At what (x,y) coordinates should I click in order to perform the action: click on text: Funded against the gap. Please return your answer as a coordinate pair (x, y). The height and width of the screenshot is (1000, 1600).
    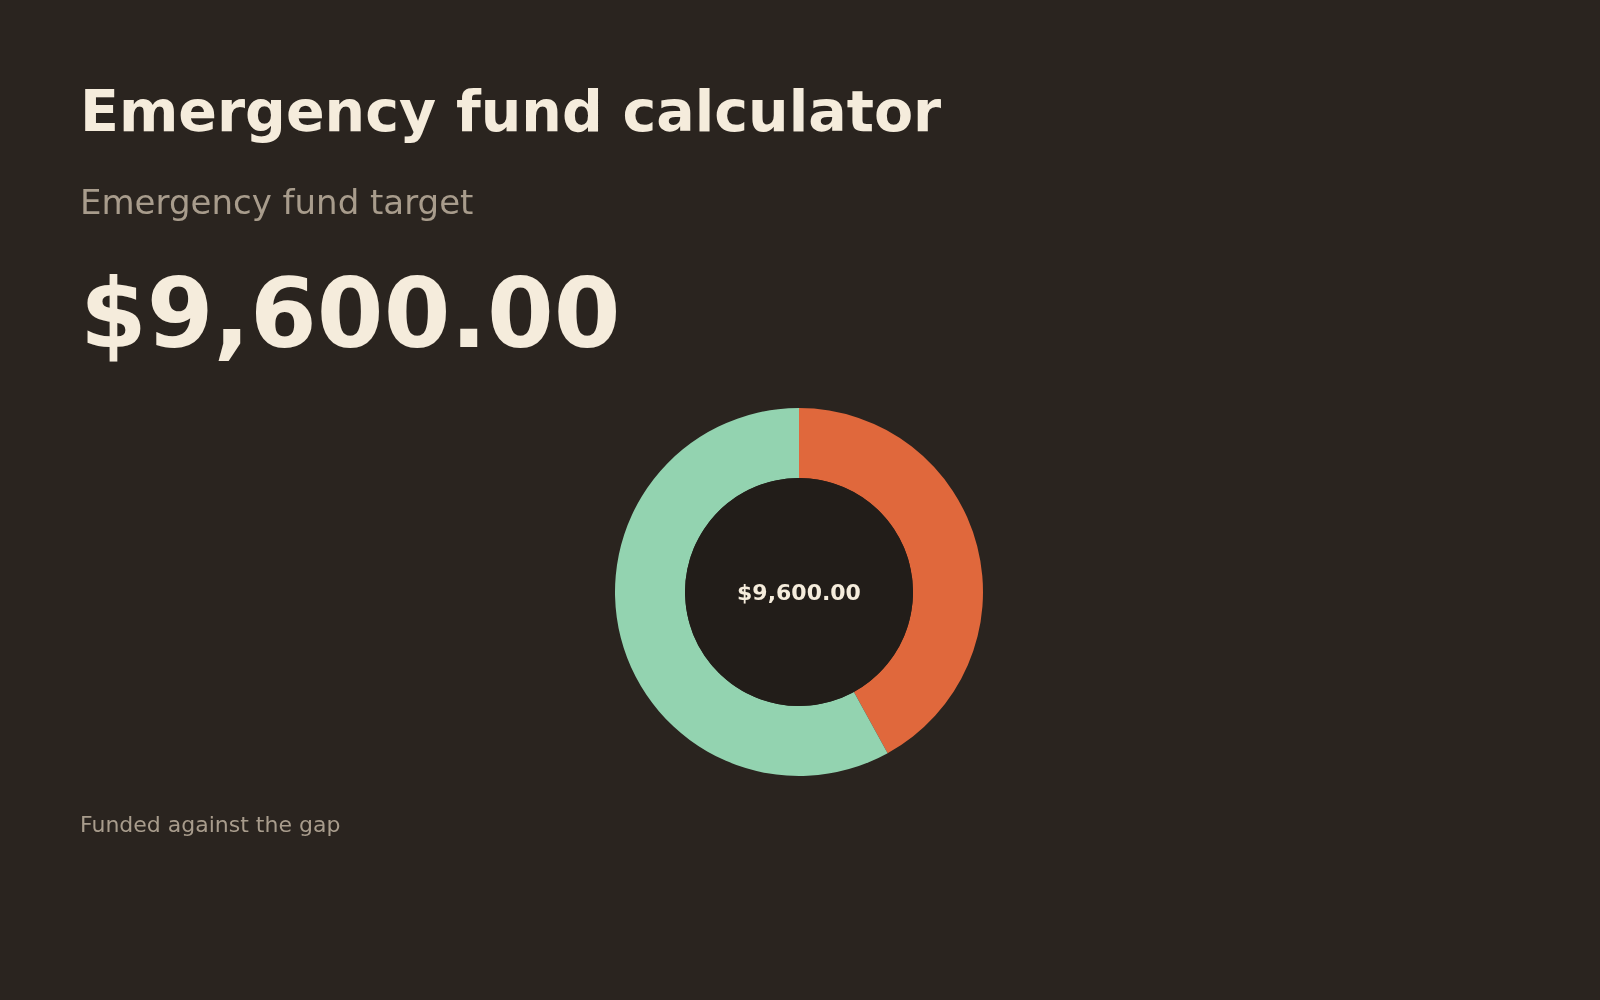
    Looking at the image, I should click on (210, 824).